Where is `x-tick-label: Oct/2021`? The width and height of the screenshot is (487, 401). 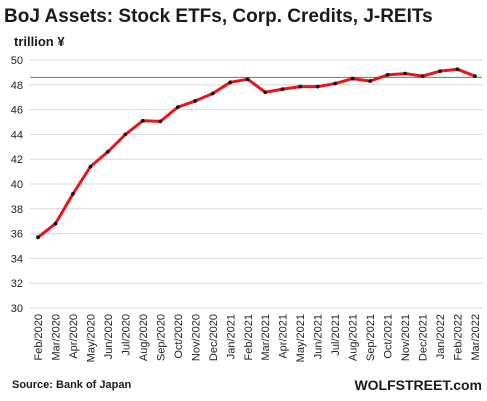 x-tick-label: Oct/2021 is located at coordinates (389, 336).